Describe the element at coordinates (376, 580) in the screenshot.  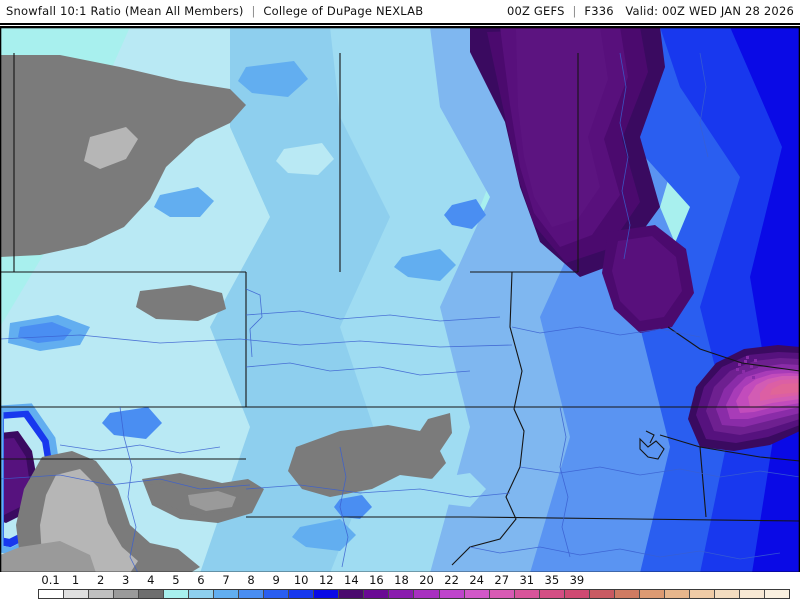
I see `colorbar-tick-16: 16` at that location.